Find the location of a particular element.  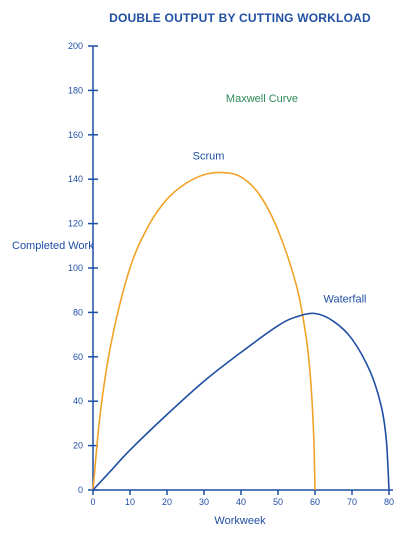

y-tick-label: 100 is located at coordinates (75, 268).